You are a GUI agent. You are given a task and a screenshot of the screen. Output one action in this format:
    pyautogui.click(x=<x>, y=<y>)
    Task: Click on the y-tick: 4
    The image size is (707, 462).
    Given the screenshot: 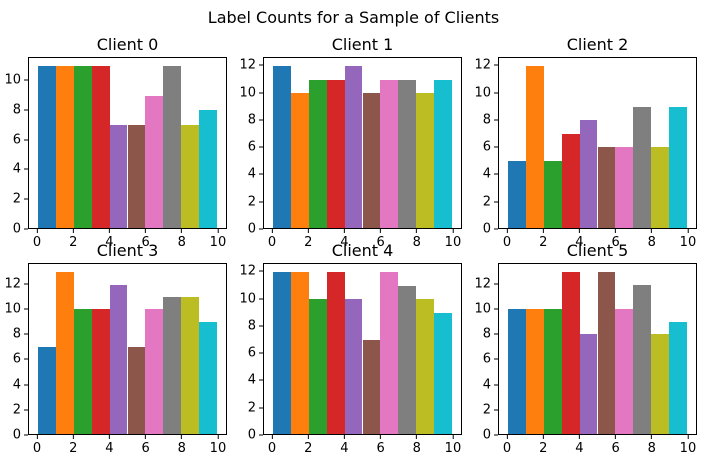 What is the action you would take?
    pyautogui.click(x=490, y=174)
    